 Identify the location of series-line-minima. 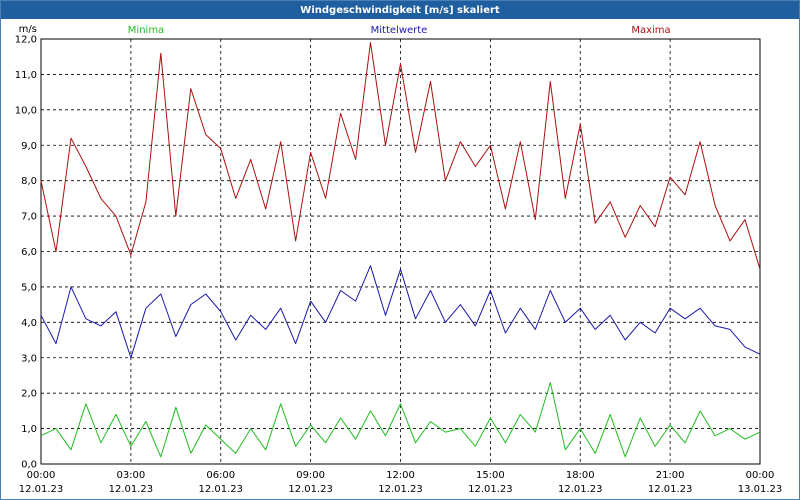
(400, 420).